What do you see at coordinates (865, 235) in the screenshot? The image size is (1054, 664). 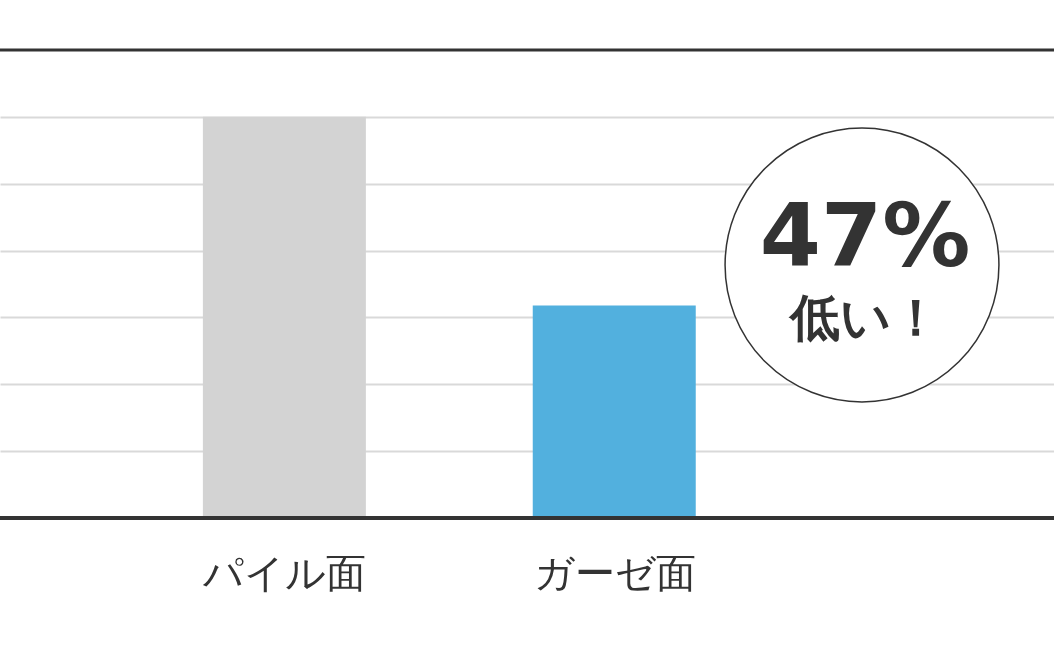 I see `annotation: 47%` at bounding box center [865, 235].